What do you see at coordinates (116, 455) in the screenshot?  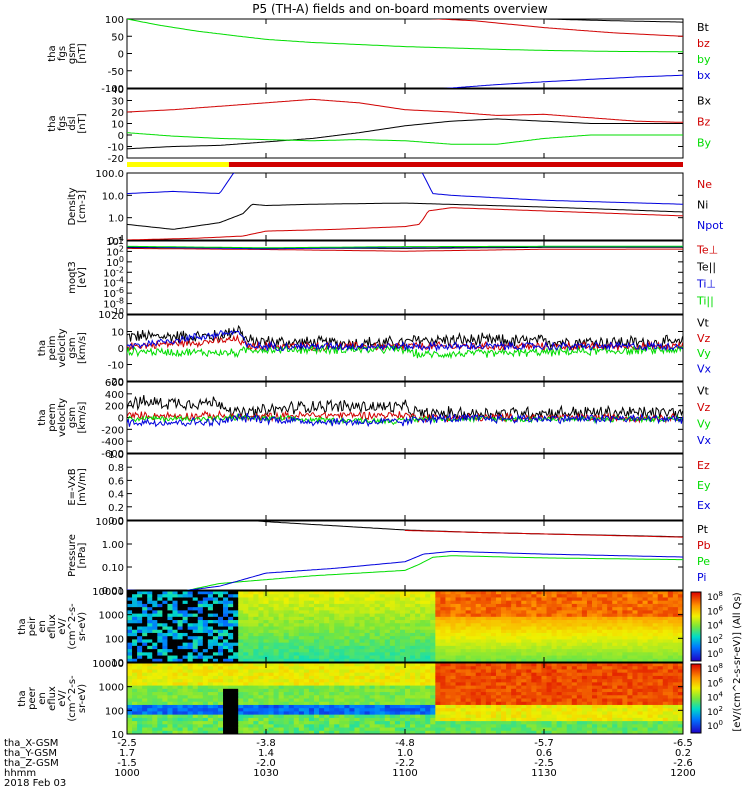 I see `y-tick-label: 1.0` at bounding box center [116, 455].